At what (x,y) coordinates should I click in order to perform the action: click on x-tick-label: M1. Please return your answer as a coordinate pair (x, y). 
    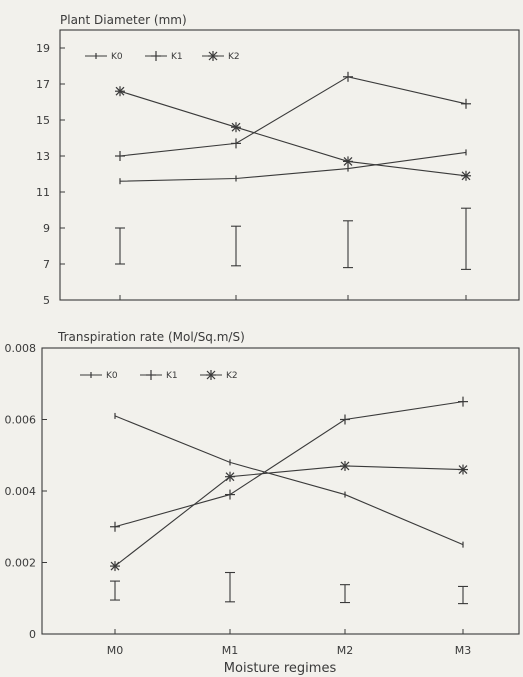
    Looking at the image, I should click on (230, 650).